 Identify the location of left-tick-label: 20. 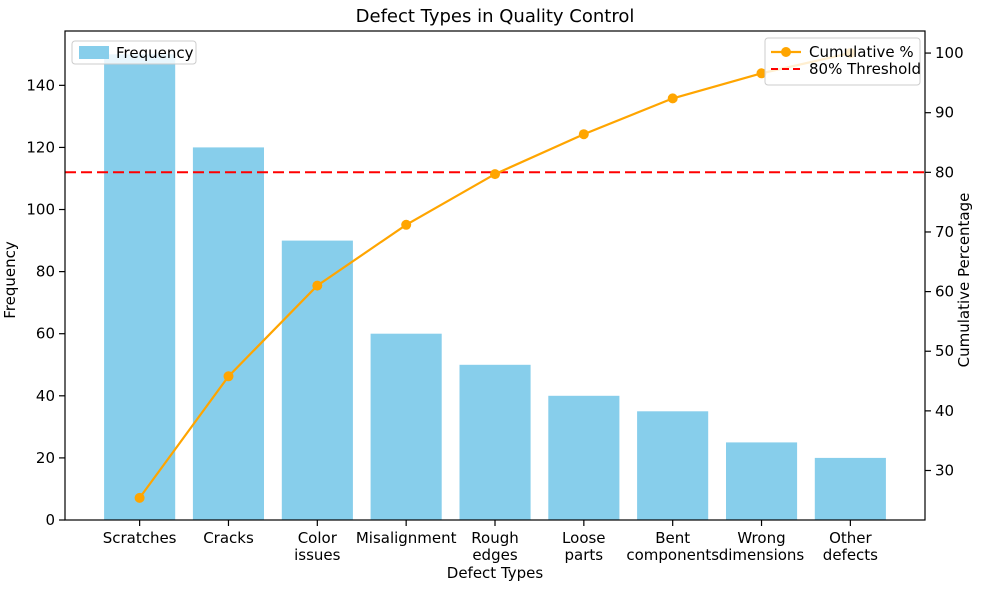
(45, 458).